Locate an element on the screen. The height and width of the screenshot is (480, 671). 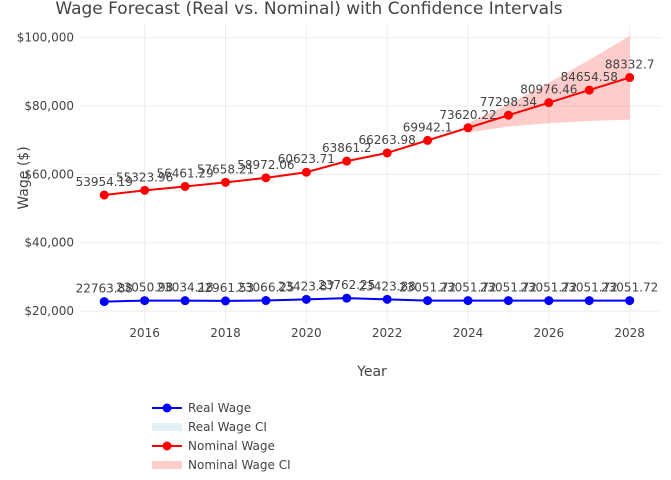
real-wage-data-label: 23066.25 is located at coordinates (265, 288).